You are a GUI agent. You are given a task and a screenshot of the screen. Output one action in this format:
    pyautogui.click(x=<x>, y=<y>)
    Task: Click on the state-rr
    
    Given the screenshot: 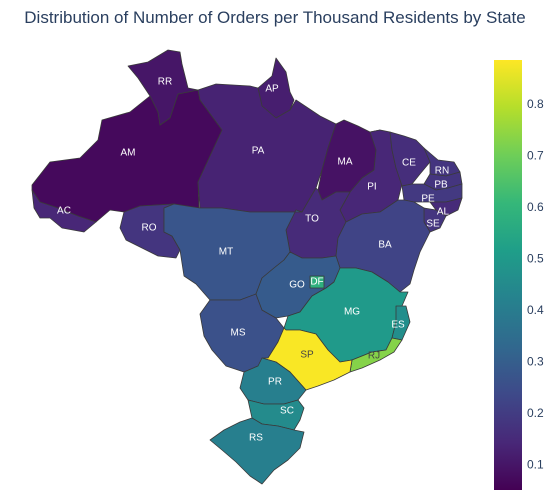 What is the action you would take?
    pyautogui.click(x=163, y=87)
    